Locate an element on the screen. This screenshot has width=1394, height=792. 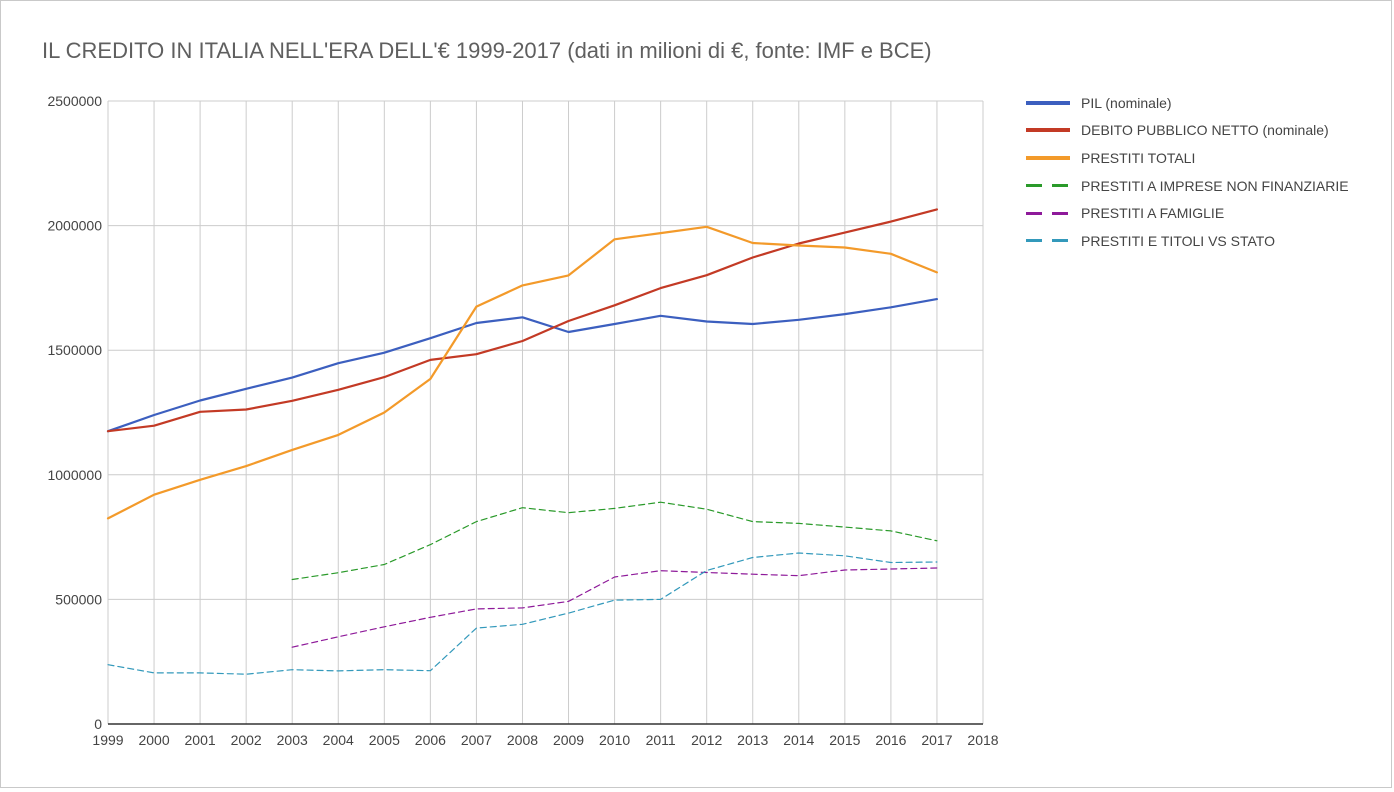
legend-label: PRESTITI TOTALI is located at coordinates (1138, 157).